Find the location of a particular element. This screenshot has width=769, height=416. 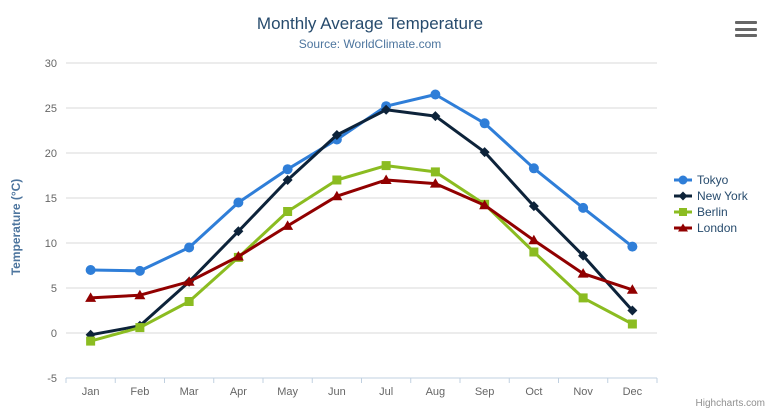

xaxis-tick-label-aug: Aug is located at coordinates (436, 392).